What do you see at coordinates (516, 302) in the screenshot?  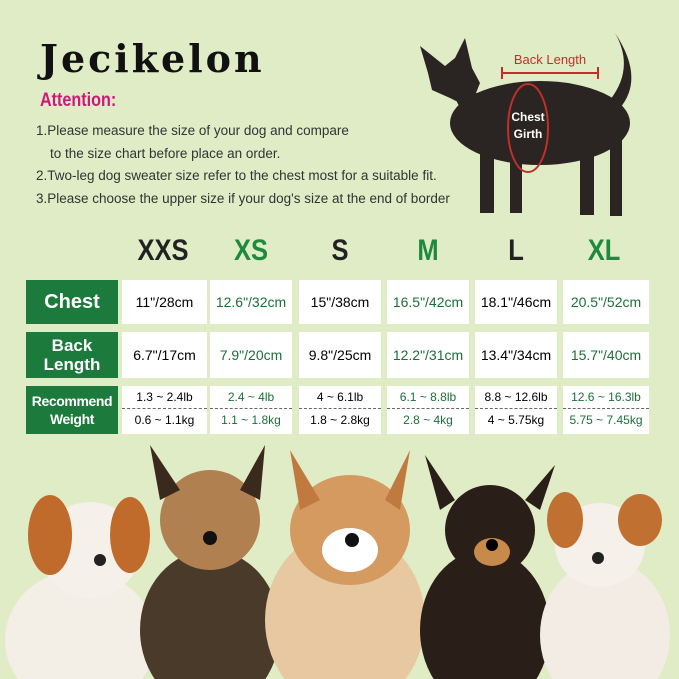 I see `chest-cell-l: 18.1"/46cm` at bounding box center [516, 302].